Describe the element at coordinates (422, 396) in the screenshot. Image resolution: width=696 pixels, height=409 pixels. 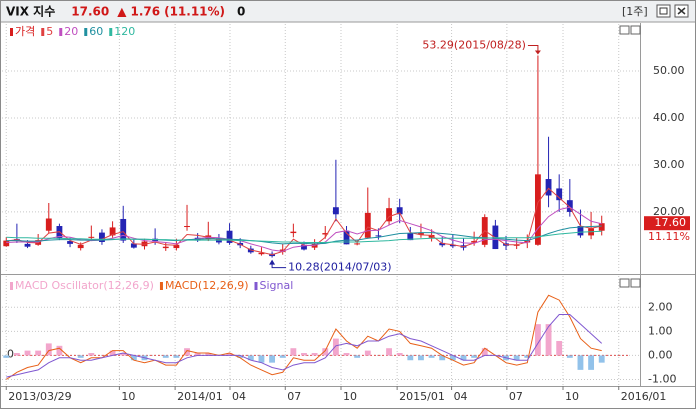
I see `x-tick-label: 2015/01` at that location.